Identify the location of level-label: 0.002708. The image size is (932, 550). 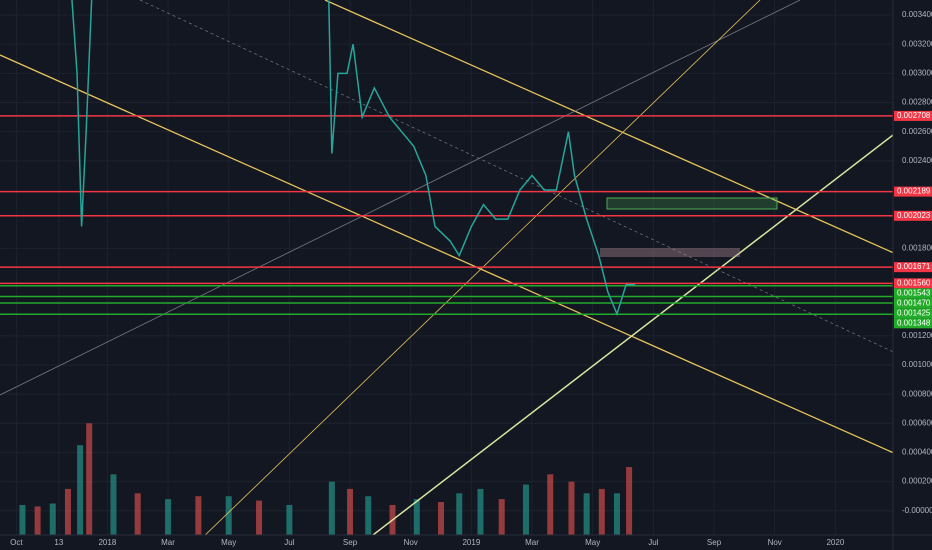
(914, 115).